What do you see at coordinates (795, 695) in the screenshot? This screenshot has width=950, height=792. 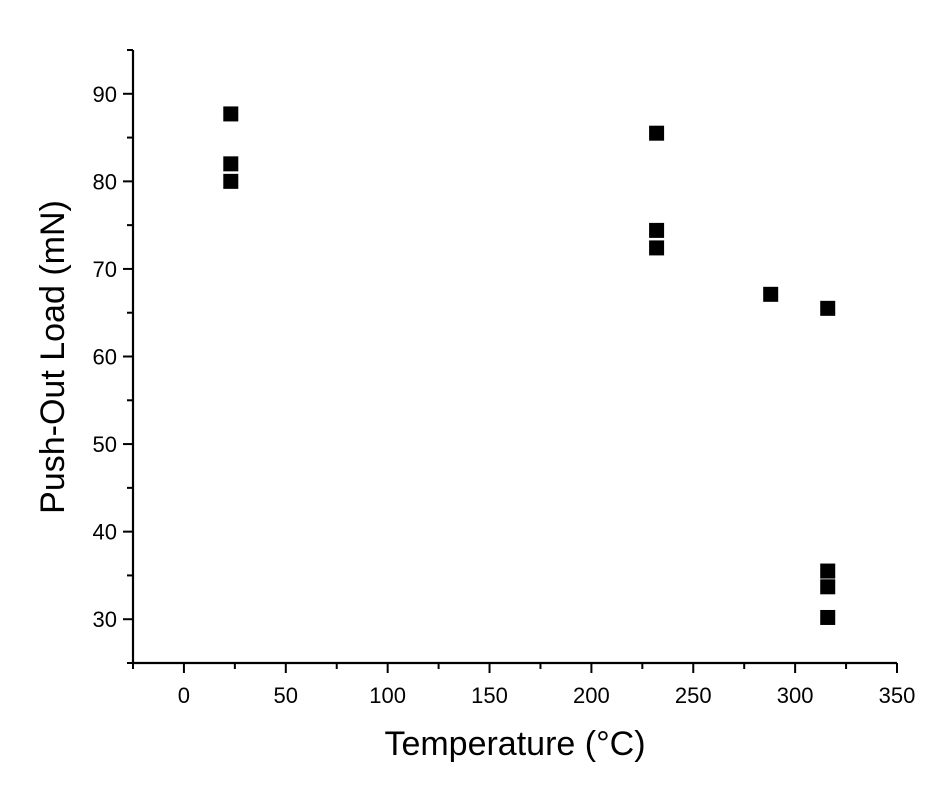 I see `x-tick-label: 300` at bounding box center [795, 695].